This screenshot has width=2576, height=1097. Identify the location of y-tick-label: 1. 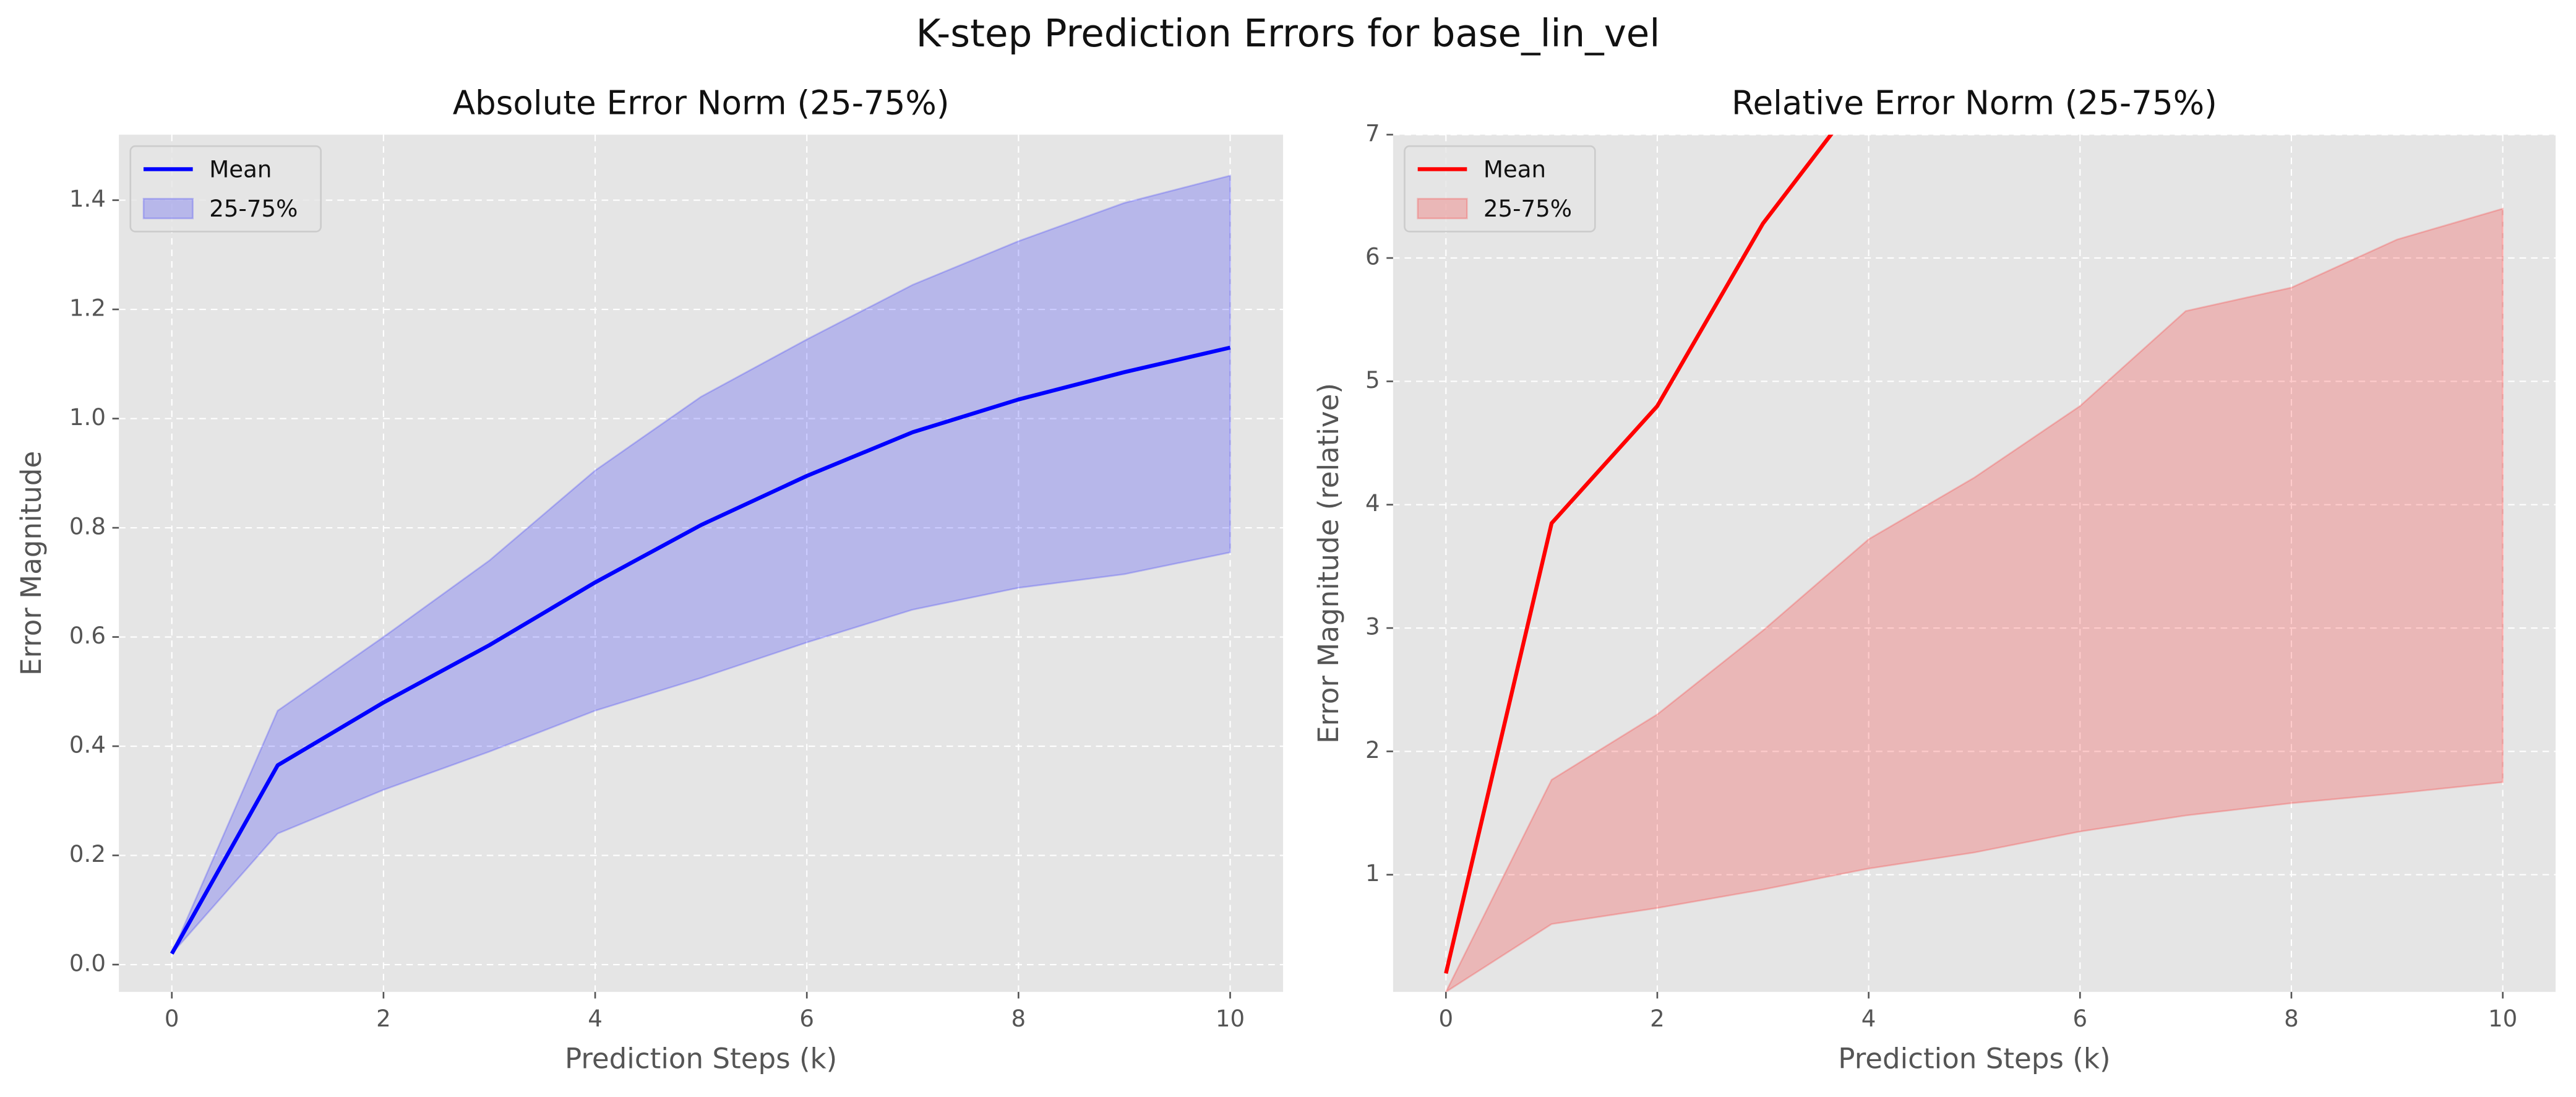
(1372, 873).